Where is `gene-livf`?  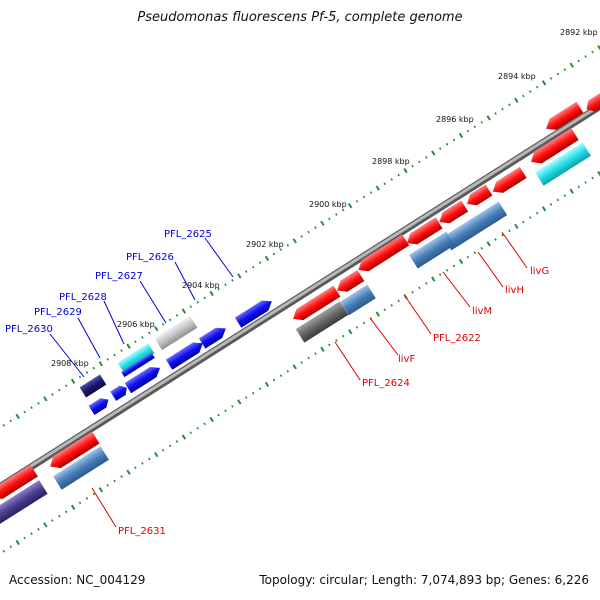 gene-livf is located at coordinates (349, 283).